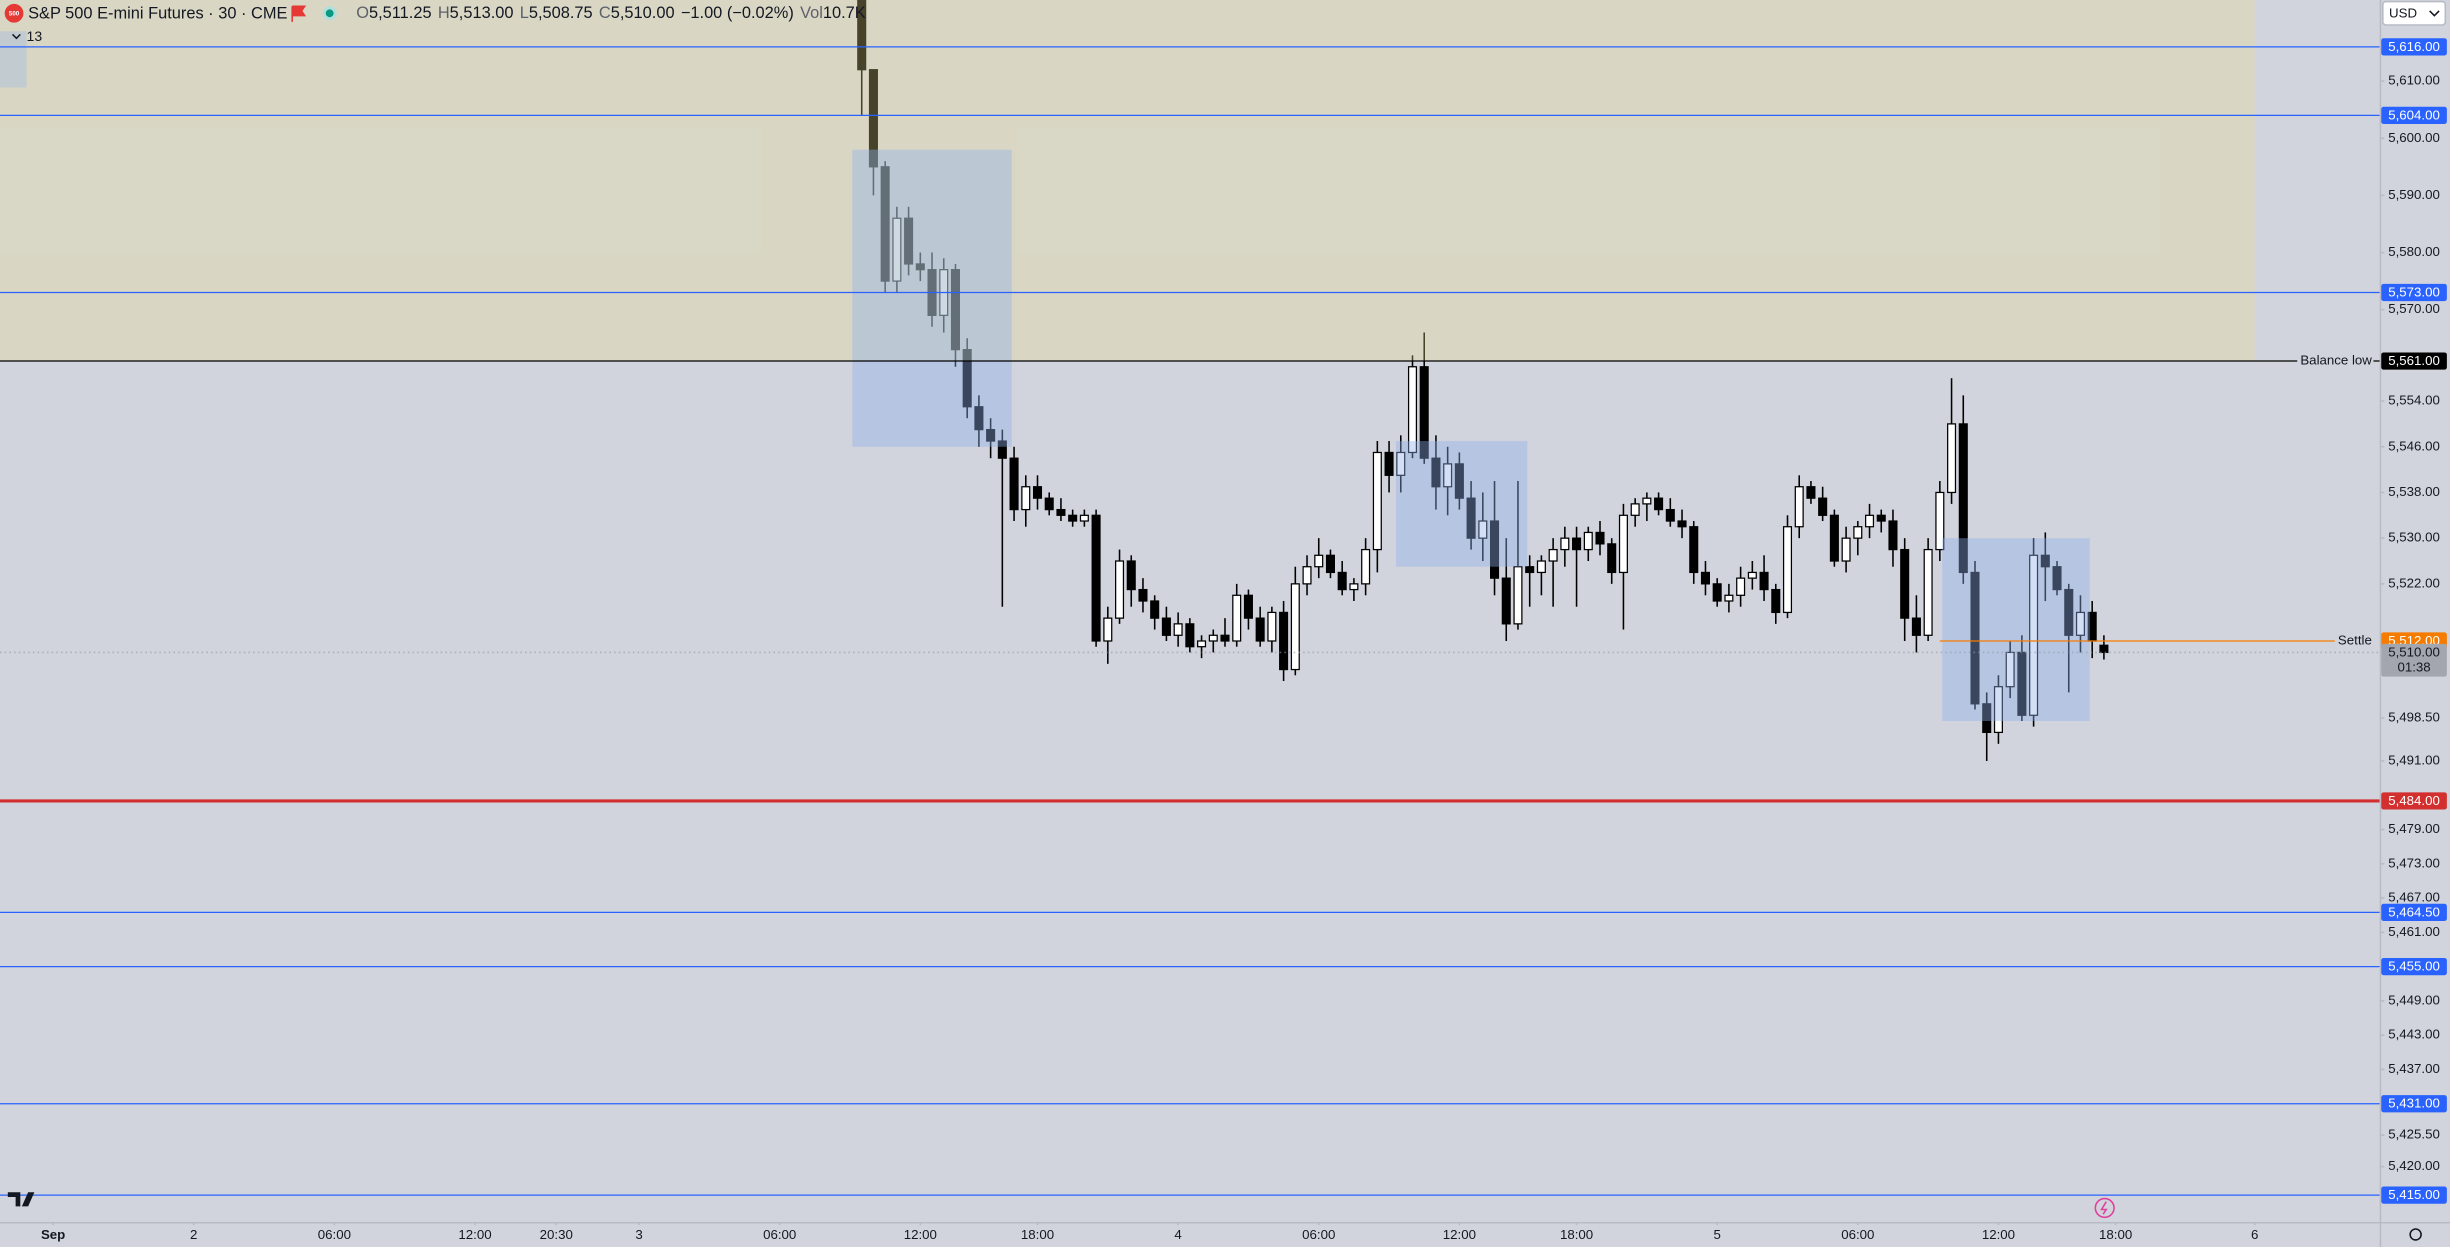  I want to click on currency-label: USD, so click(2403, 13).